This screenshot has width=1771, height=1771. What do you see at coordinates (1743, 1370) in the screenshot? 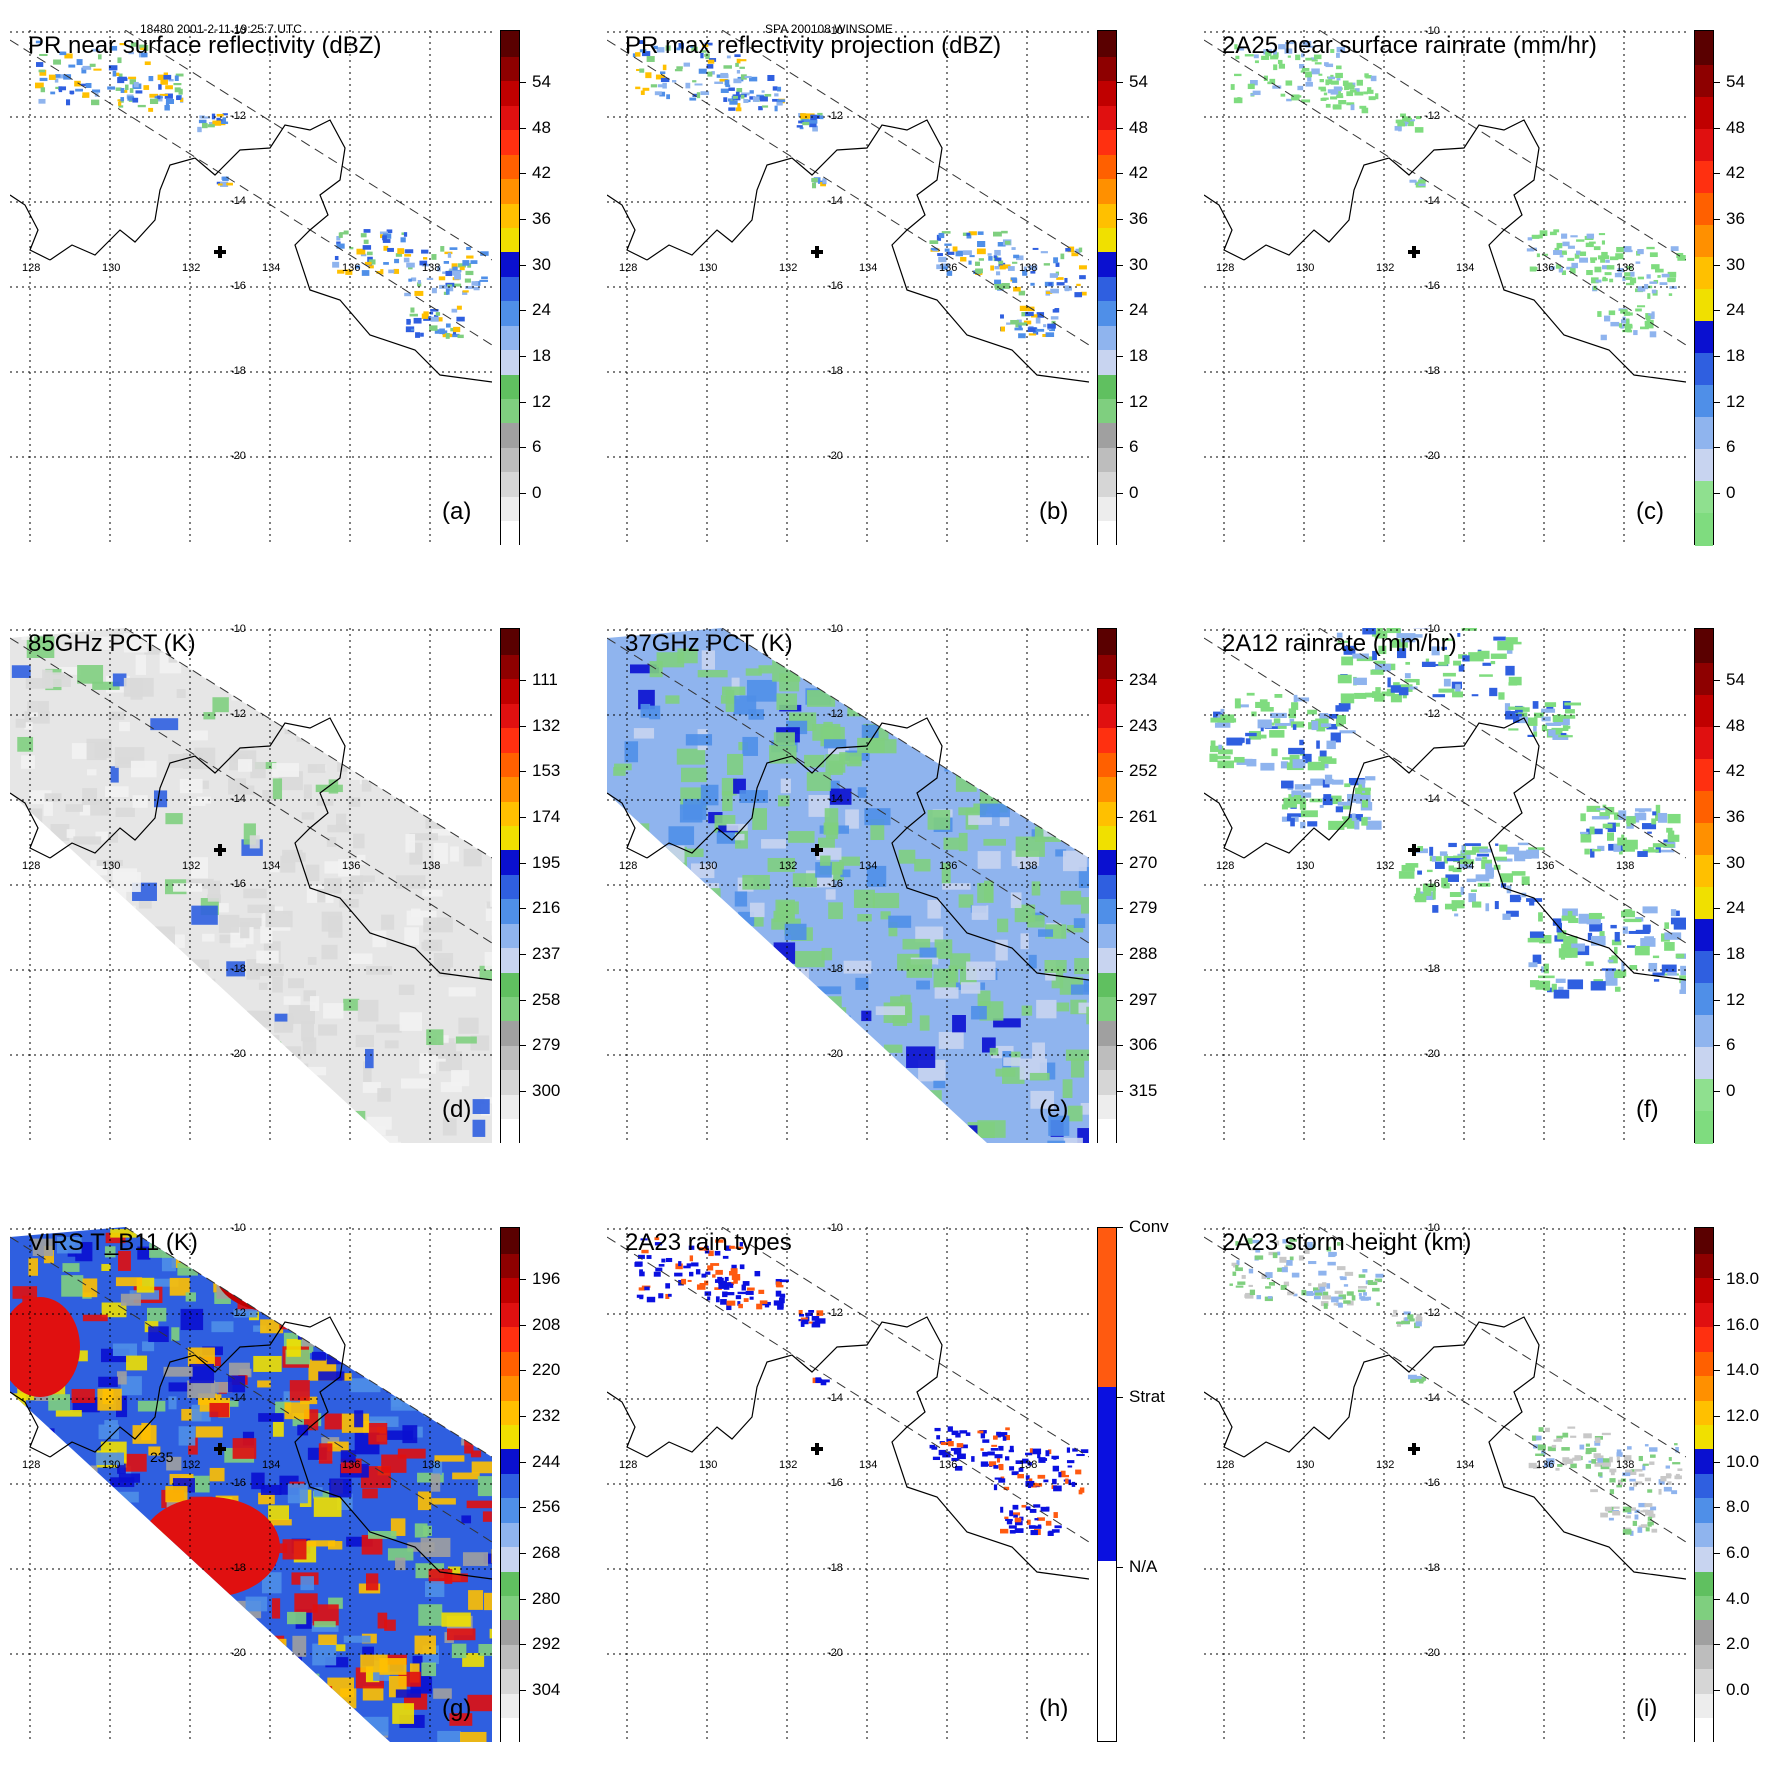
I see `colorbar-tick-label: 14.0` at bounding box center [1743, 1370].